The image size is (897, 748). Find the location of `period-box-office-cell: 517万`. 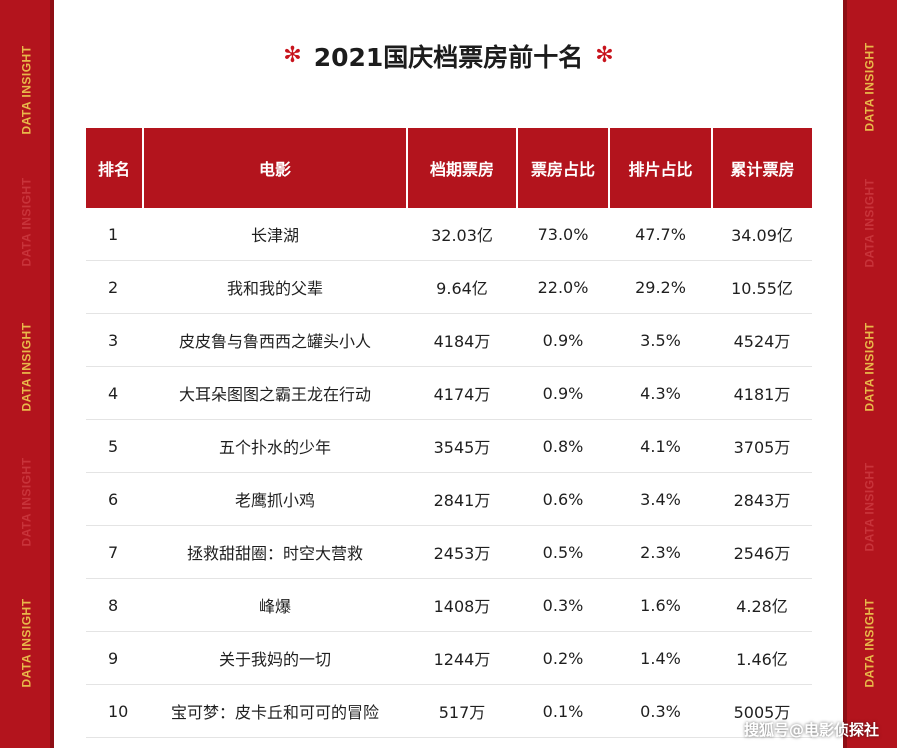

period-box-office-cell: 517万 is located at coordinates (462, 711).